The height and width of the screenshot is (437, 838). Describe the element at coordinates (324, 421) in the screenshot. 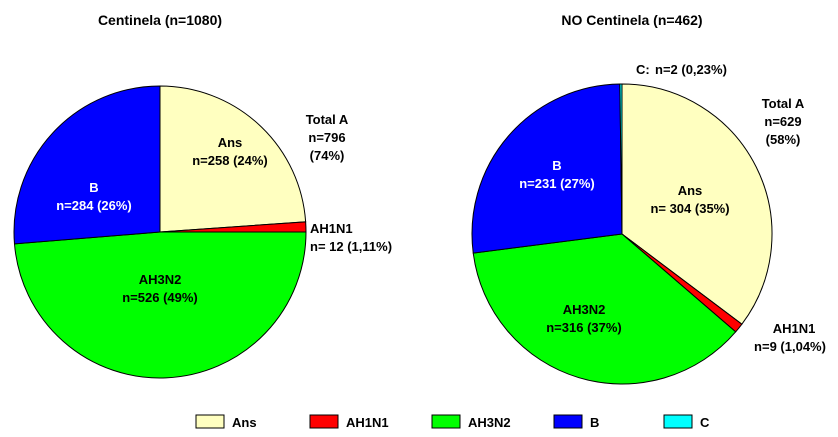

I see `legend-swatch-ah1n1` at that location.